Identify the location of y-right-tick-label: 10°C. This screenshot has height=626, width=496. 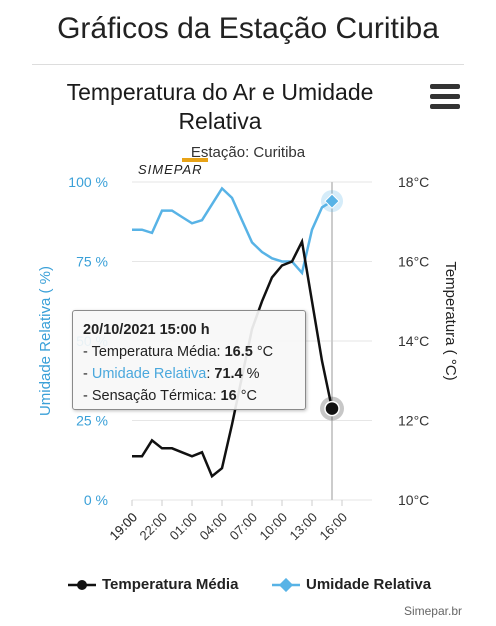
(413, 500).